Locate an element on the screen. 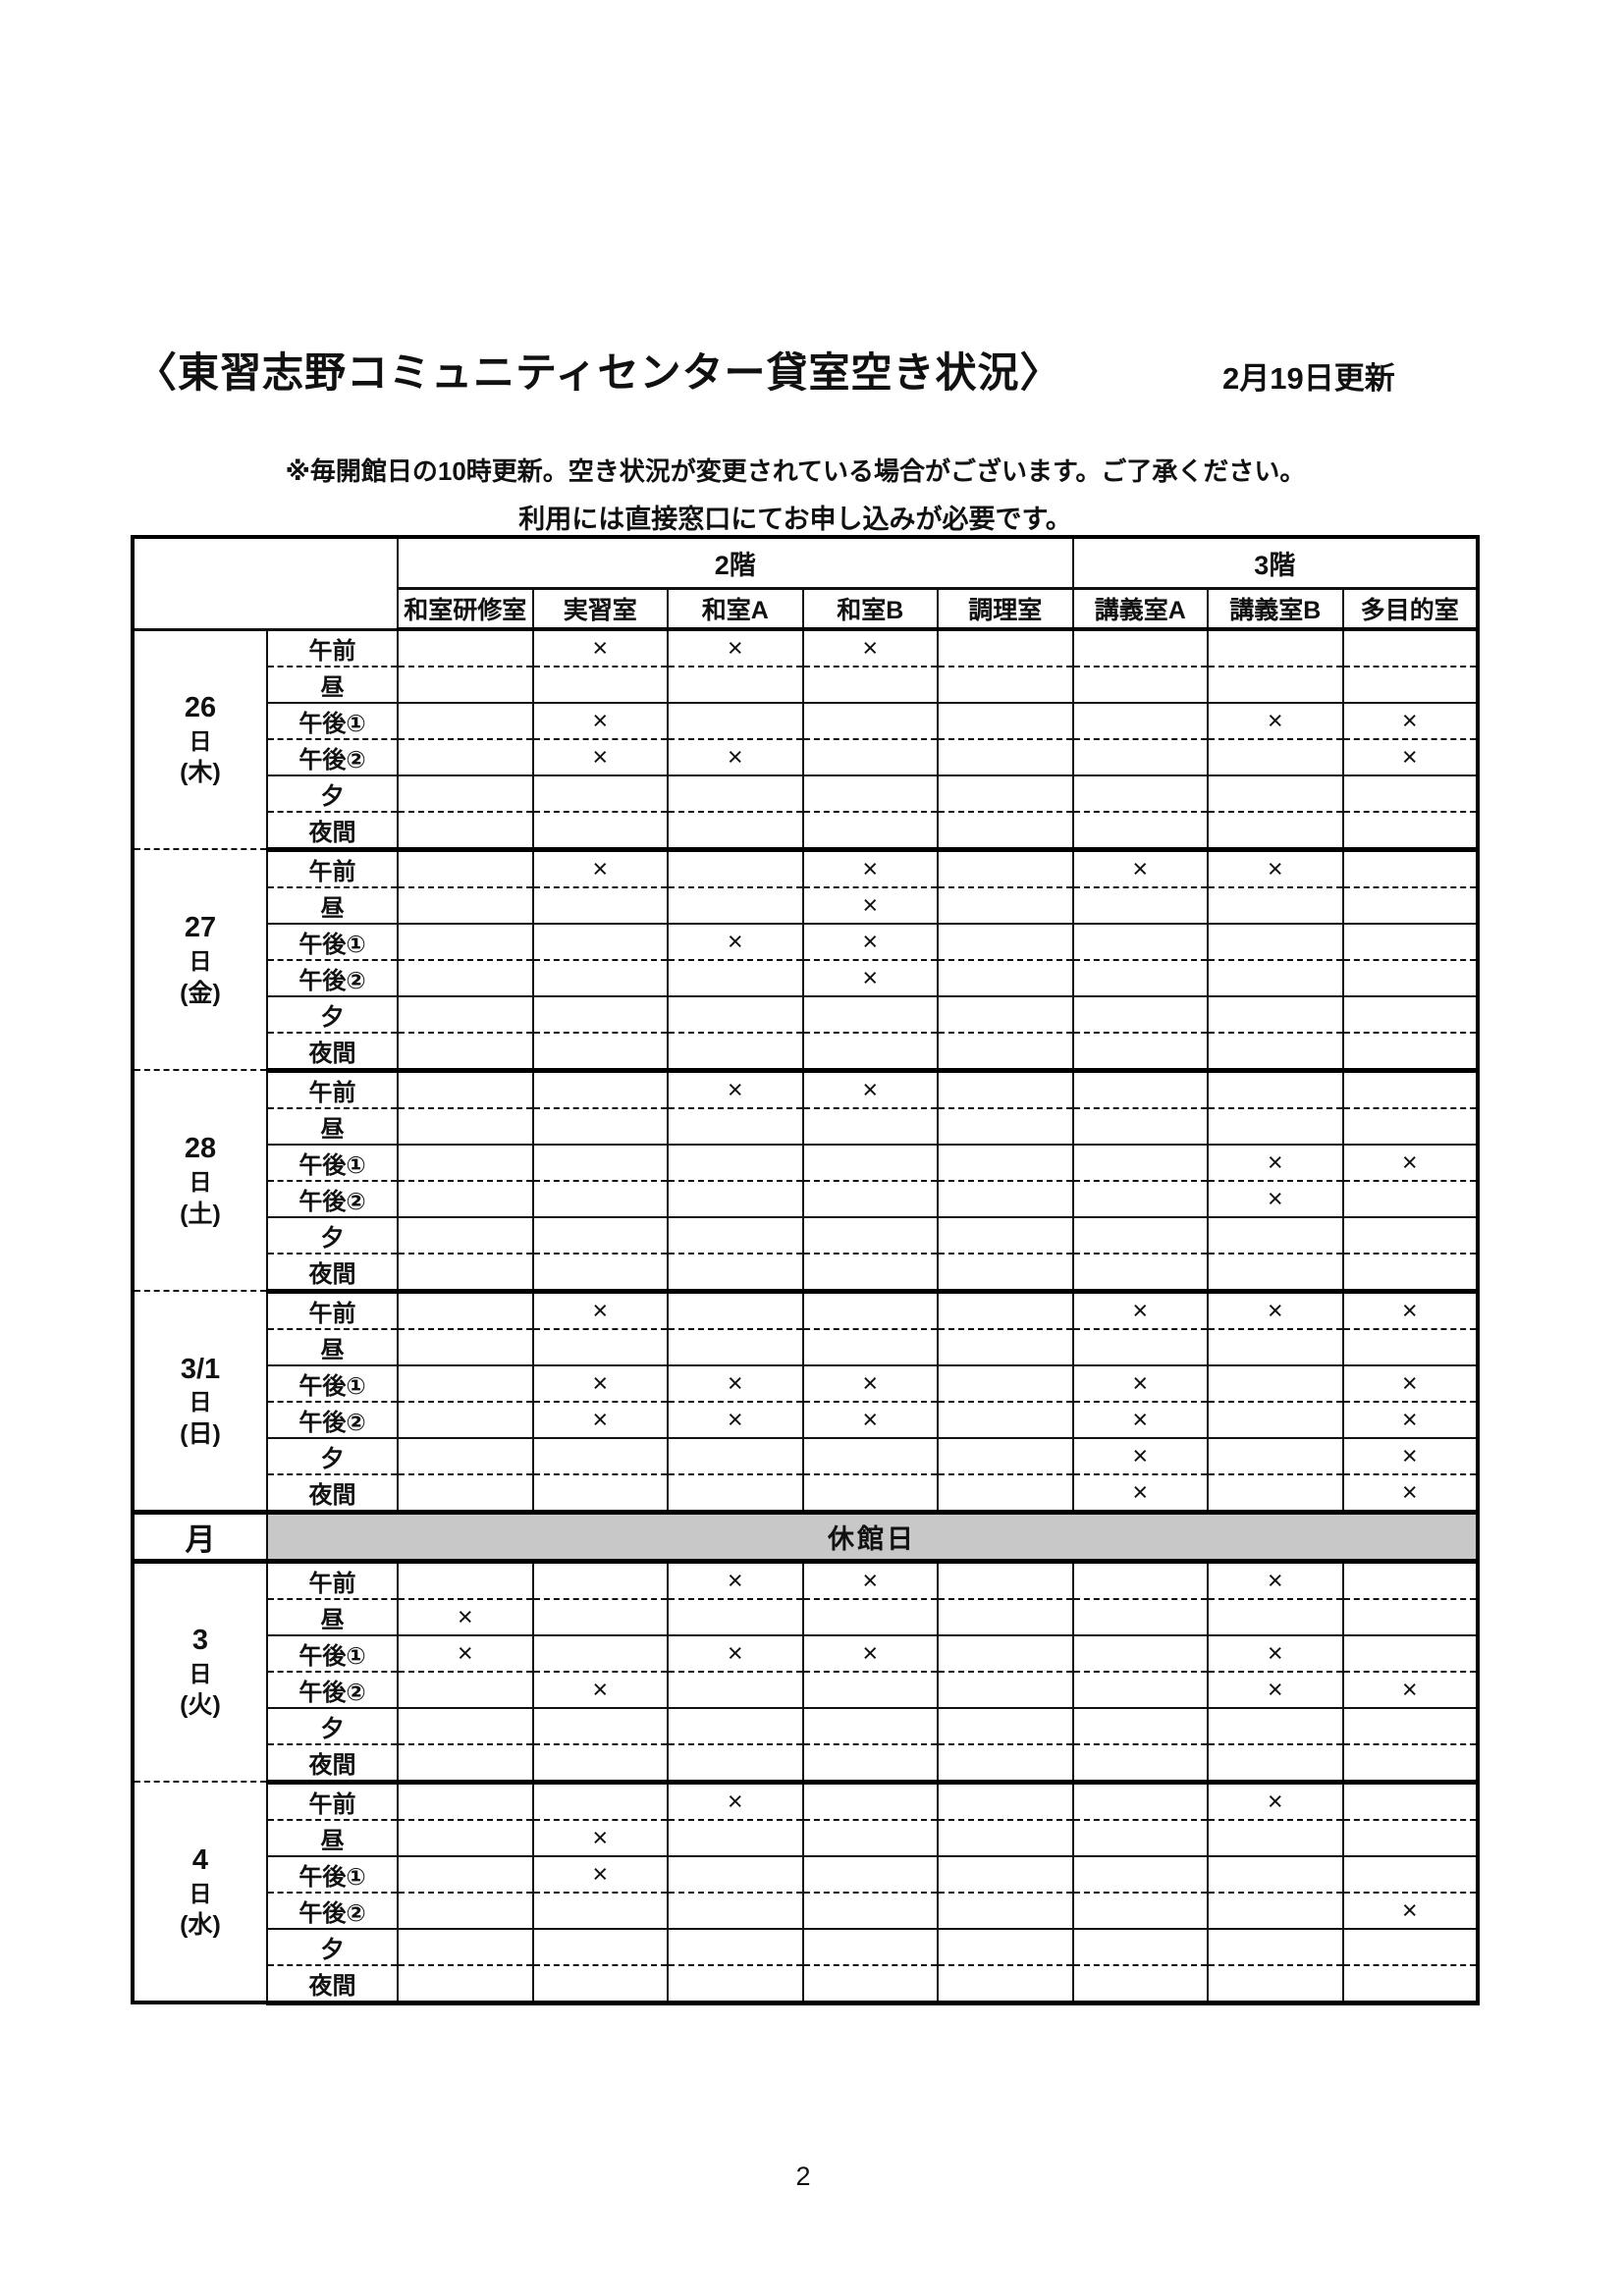  time-slot-row: 午後① × × is located at coordinates (806, 942).